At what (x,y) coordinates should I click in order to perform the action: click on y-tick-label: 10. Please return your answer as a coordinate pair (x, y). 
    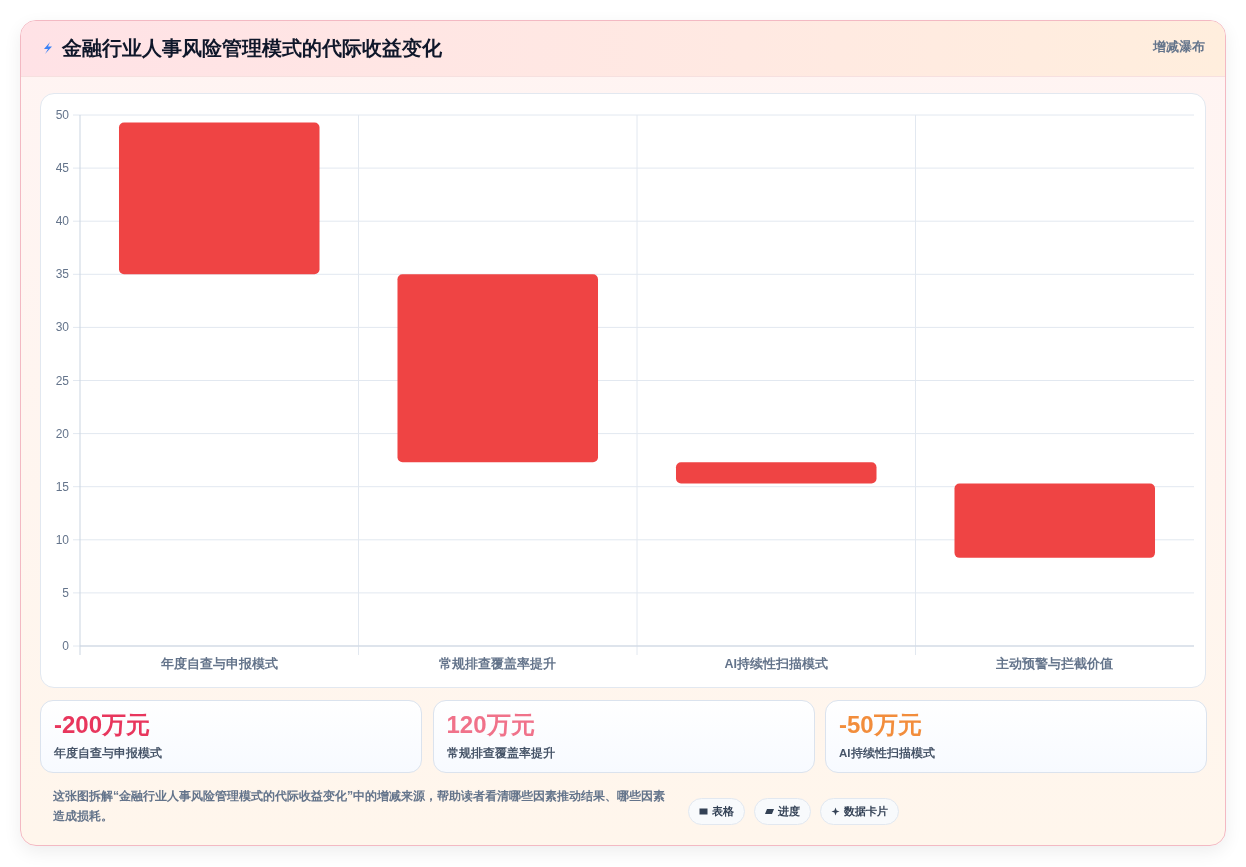
    Looking at the image, I should click on (62, 539).